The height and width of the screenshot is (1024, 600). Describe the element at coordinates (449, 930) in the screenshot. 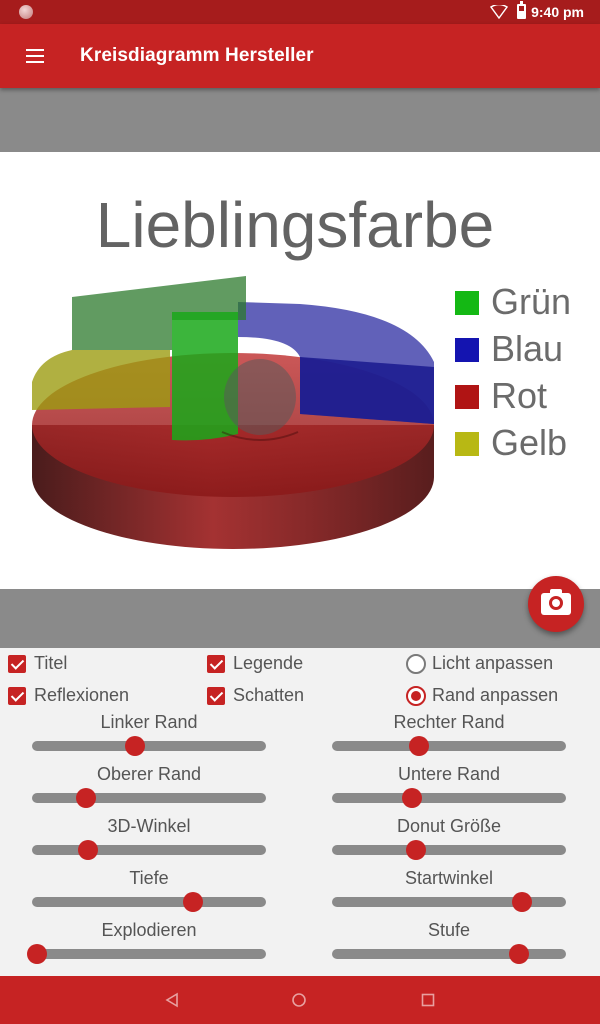

I see `slider-label: Stufe` at that location.